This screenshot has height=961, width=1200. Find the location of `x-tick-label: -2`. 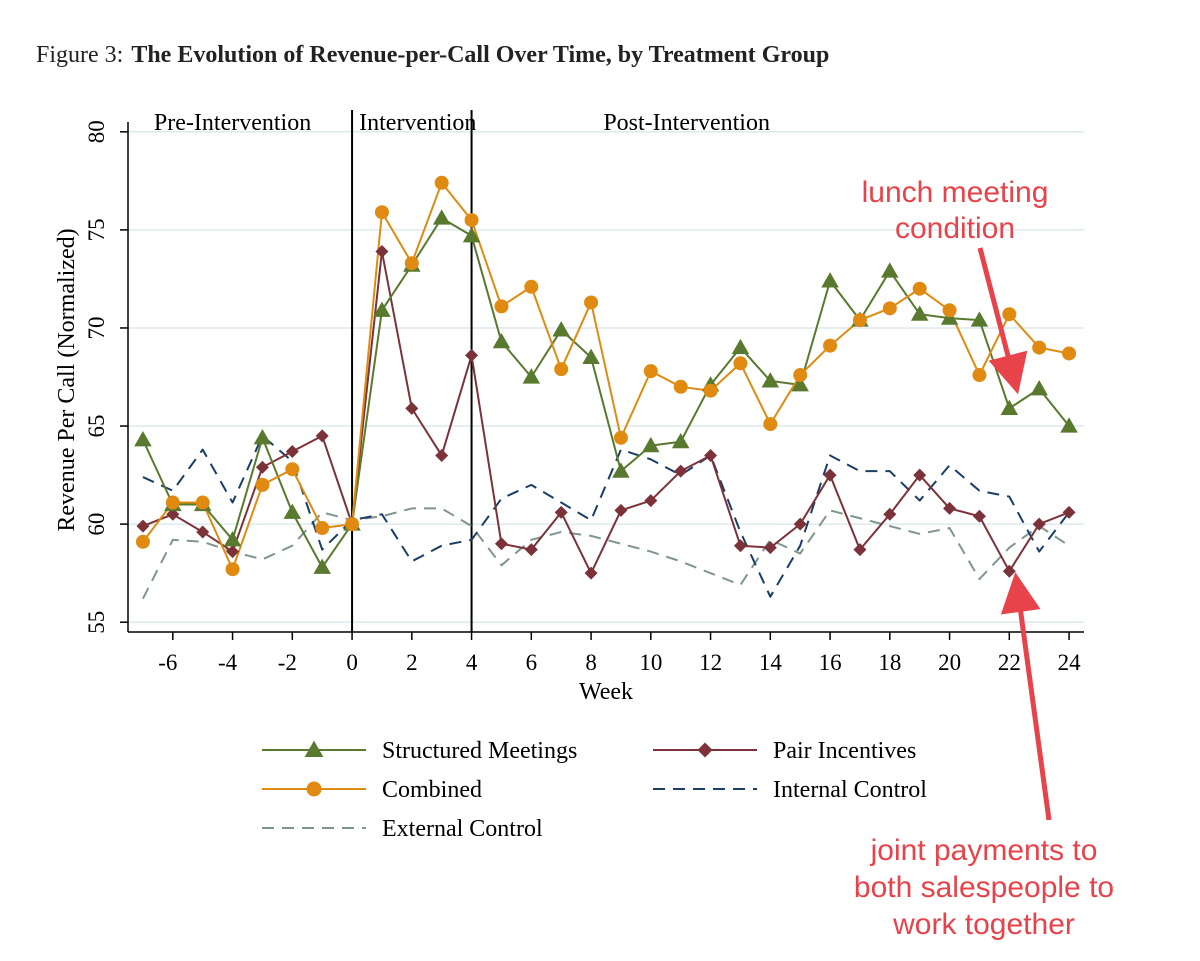

x-tick-label: -2 is located at coordinates (287, 662).